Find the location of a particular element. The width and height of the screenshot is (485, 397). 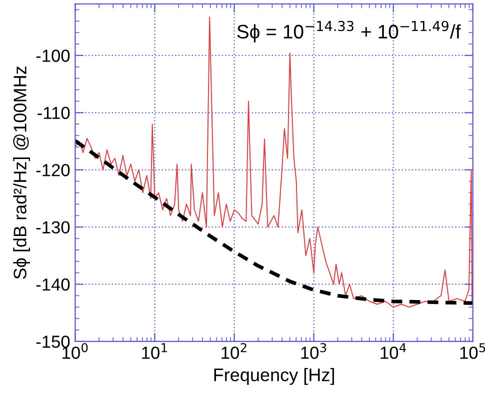

x-tick-label: 10$^{2}$ is located at coordinates (234, 351).